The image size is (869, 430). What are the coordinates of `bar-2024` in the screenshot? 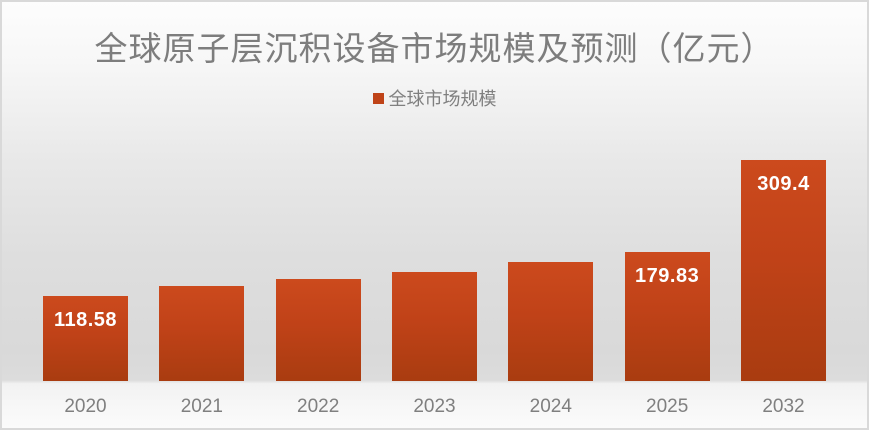 It's located at (551, 321).